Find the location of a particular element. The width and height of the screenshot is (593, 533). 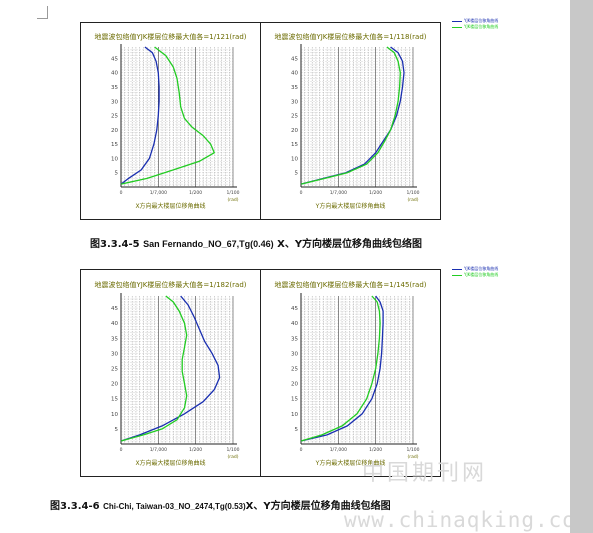

watermark-url: www.chinaqking.com is located at coordinates (467, 520).